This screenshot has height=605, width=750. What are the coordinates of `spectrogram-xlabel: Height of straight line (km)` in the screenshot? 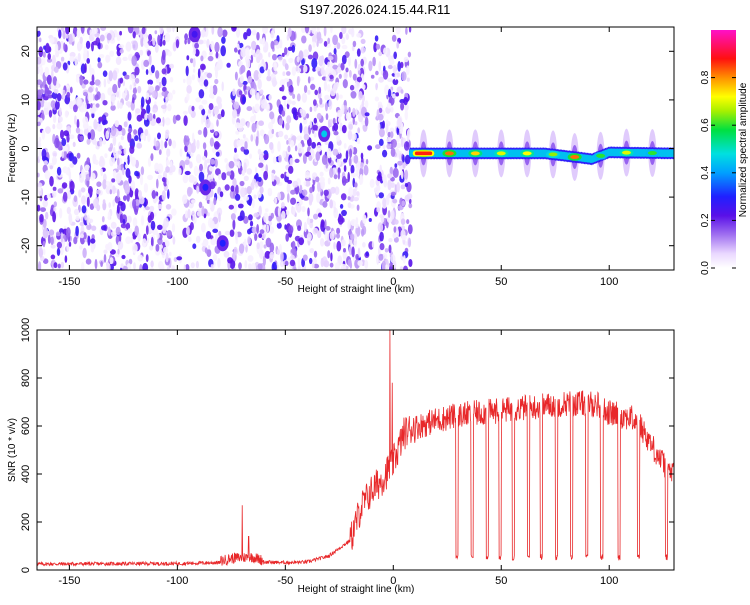 It's located at (356, 289).